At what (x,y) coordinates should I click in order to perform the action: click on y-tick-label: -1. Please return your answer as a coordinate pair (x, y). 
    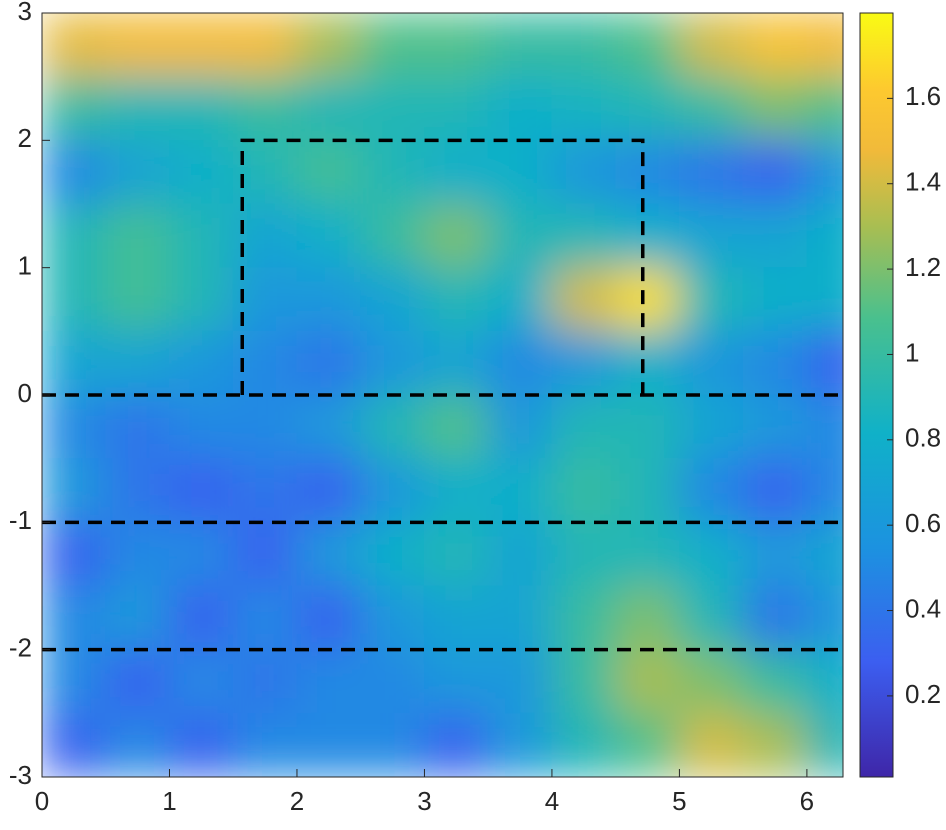
    Looking at the image, I should click on (20, 520).